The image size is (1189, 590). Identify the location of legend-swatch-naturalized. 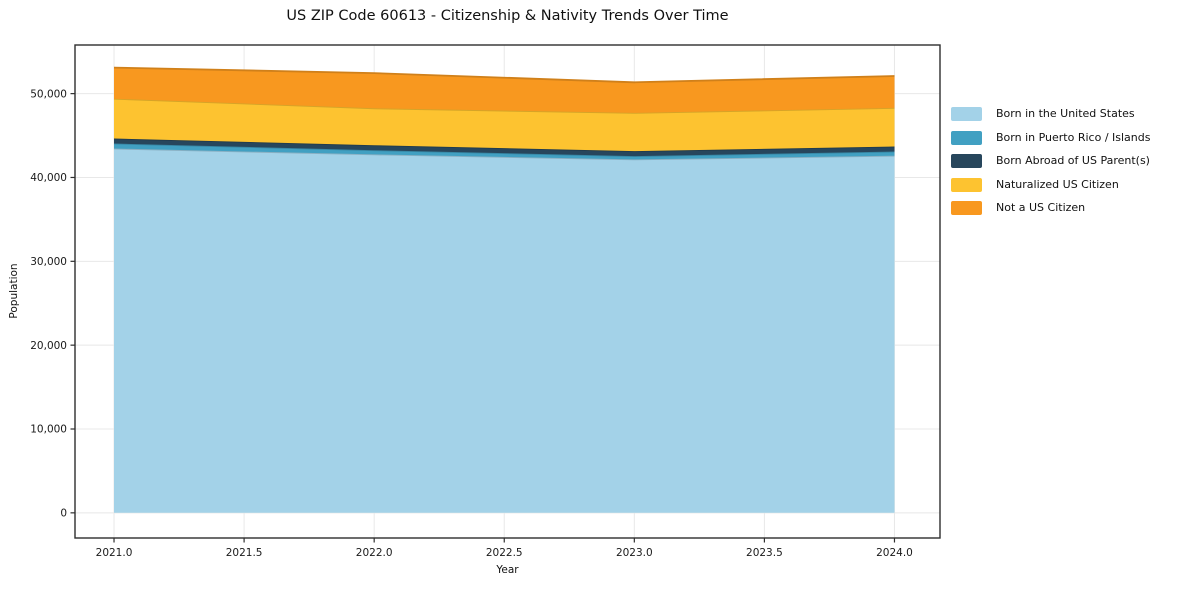
(966, 184).